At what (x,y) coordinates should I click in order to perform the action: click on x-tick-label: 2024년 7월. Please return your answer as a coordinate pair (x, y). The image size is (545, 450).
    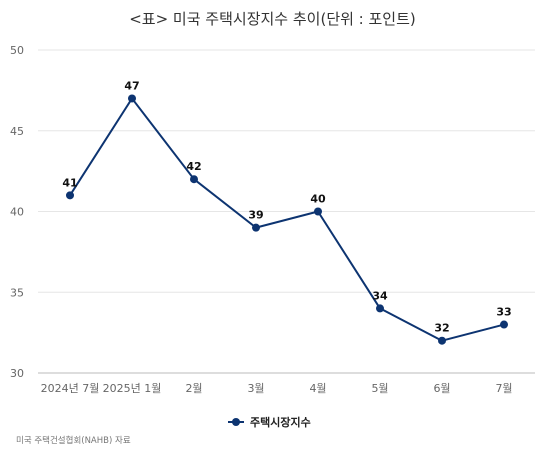
    Looking at the image, I should click on (70, 388).